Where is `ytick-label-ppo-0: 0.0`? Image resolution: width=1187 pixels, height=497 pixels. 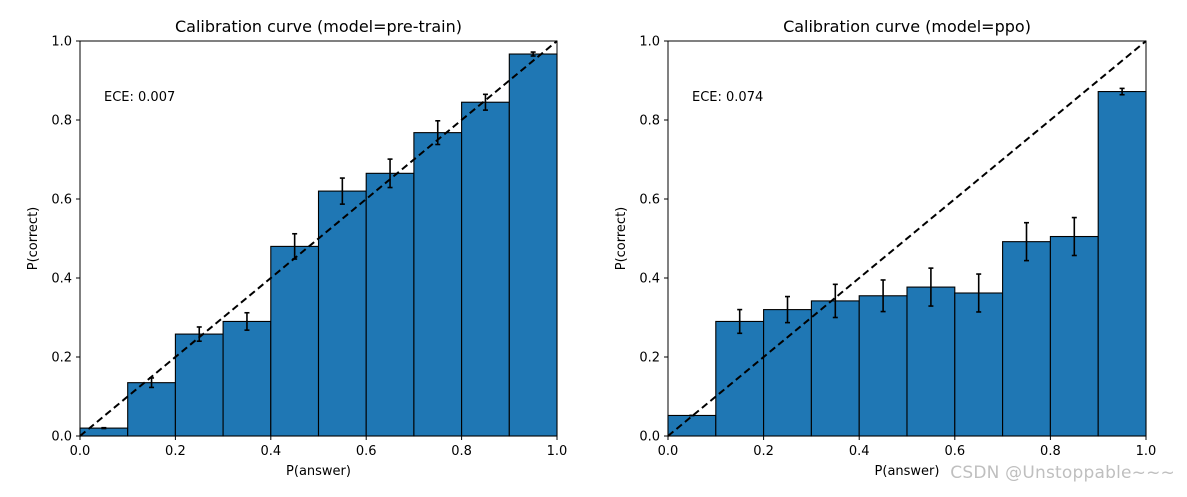 ytick-label-ppo-0: 0.0 is located at coordinates (649, 437).